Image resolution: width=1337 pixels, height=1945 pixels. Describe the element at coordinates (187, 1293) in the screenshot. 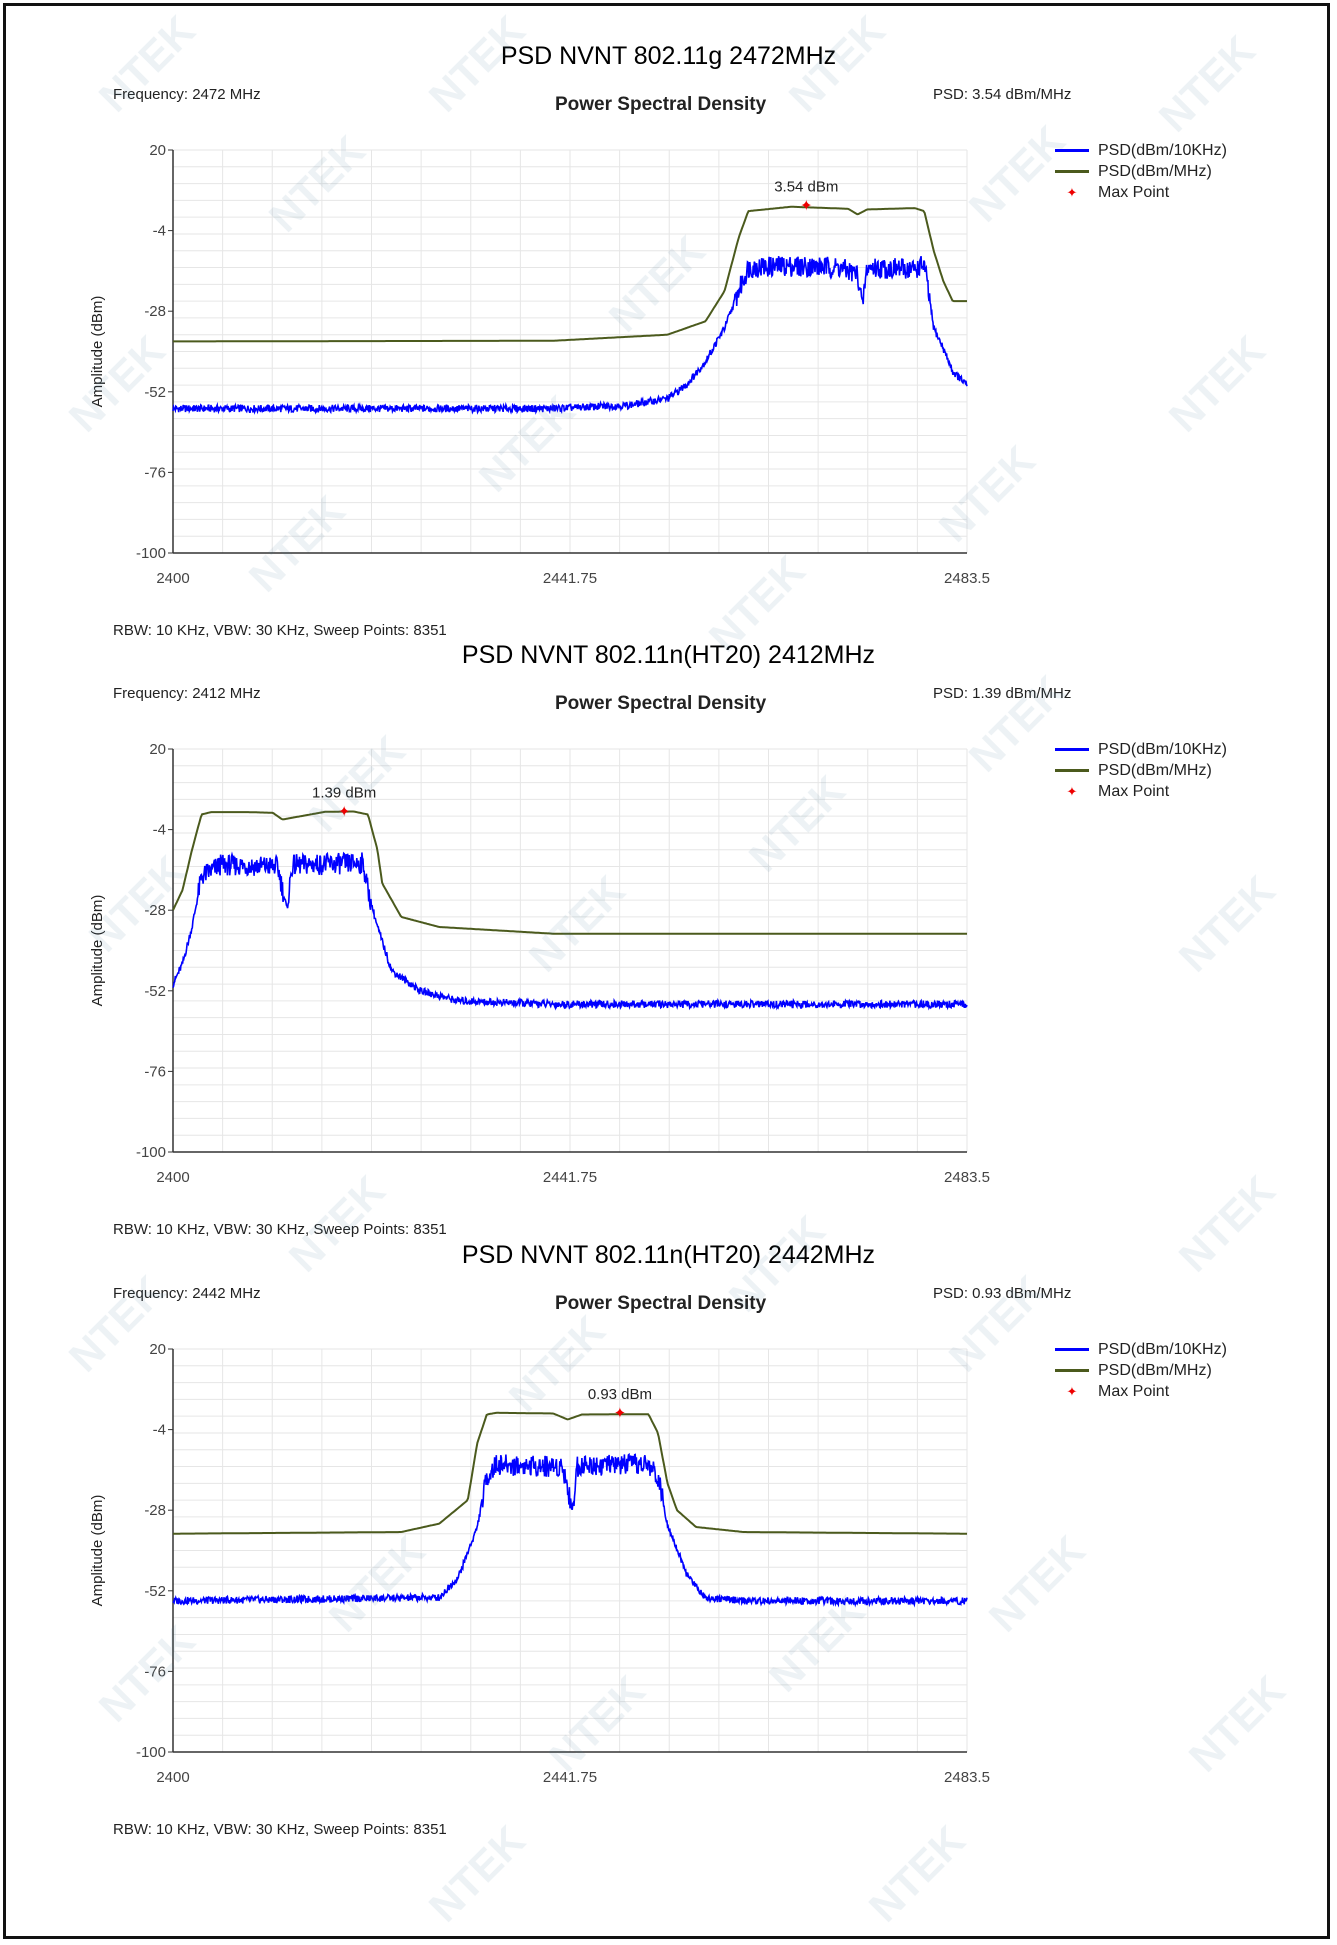

I see `frequency-readout: Frequency: 2442 MHz` at that location.